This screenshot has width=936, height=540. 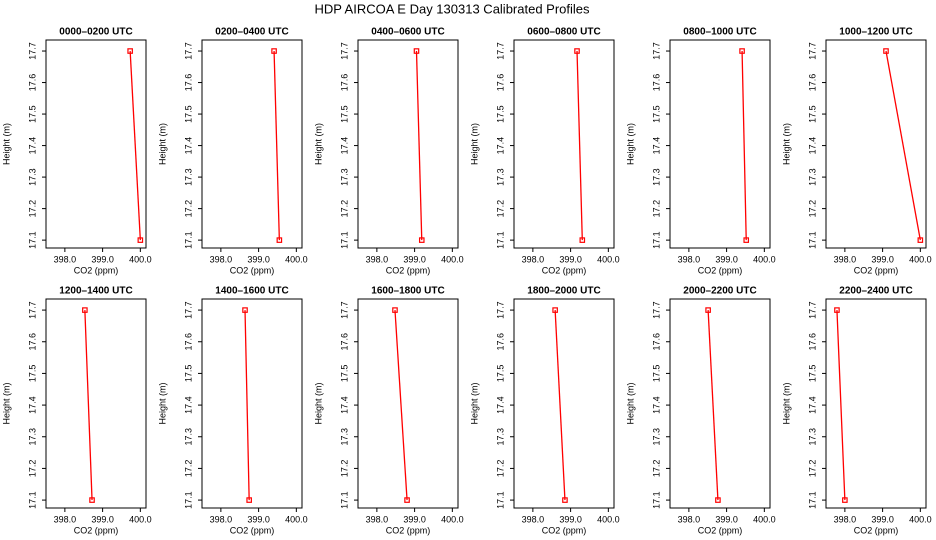 I want to click on panel-title: 0800–1000 UTC, so click(x=719, y=32).